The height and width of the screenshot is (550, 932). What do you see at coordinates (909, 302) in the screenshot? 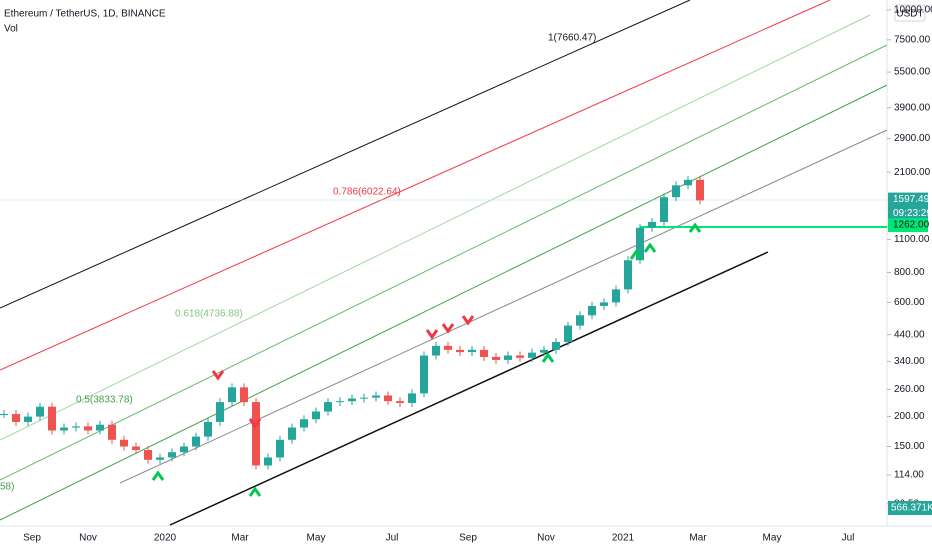
I see `price-tick-label: 600.00` at bounding box center [909, 302].